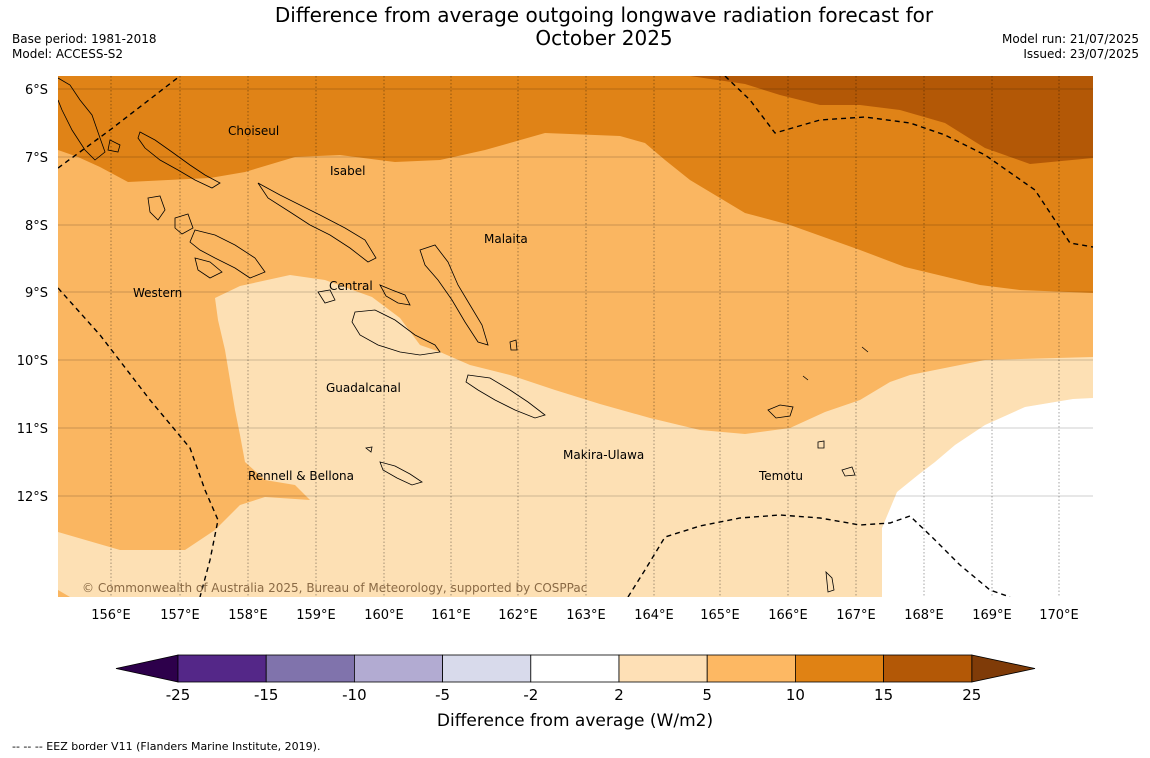  I want to click on province-makira-ulawa: Makira-Ulawa, so click(603, 455).